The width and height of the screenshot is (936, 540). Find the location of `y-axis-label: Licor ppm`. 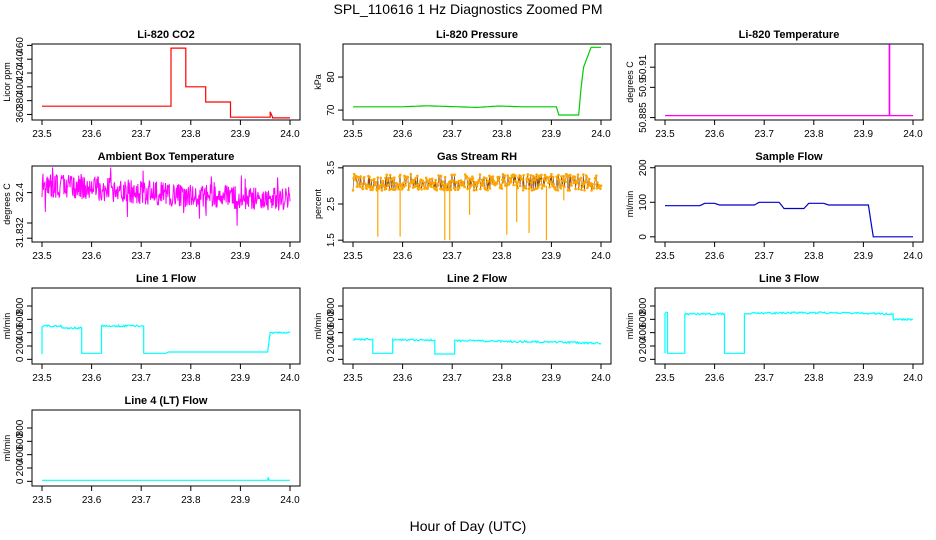

y-axis-label: Licor ppm is located at coordinates (7, 82).